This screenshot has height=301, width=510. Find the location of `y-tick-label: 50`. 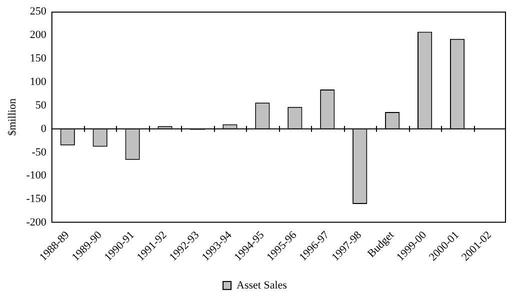

y-tick-label: 50 is located at coordinates (41, 105).